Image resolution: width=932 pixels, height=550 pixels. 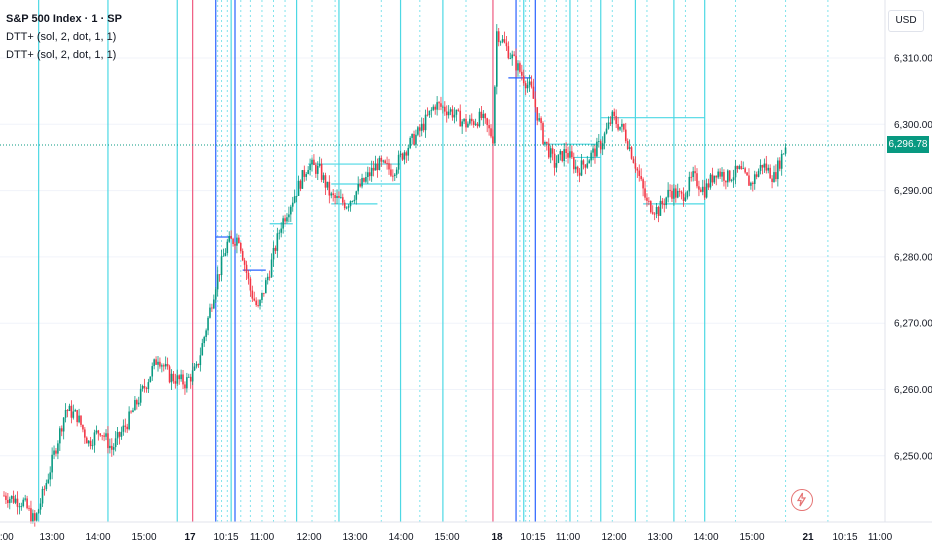 What do you see at coordinates (568, 537) in the screenshot?
I see `time-tick-label: 11:00` at bounding box center [568, 537].